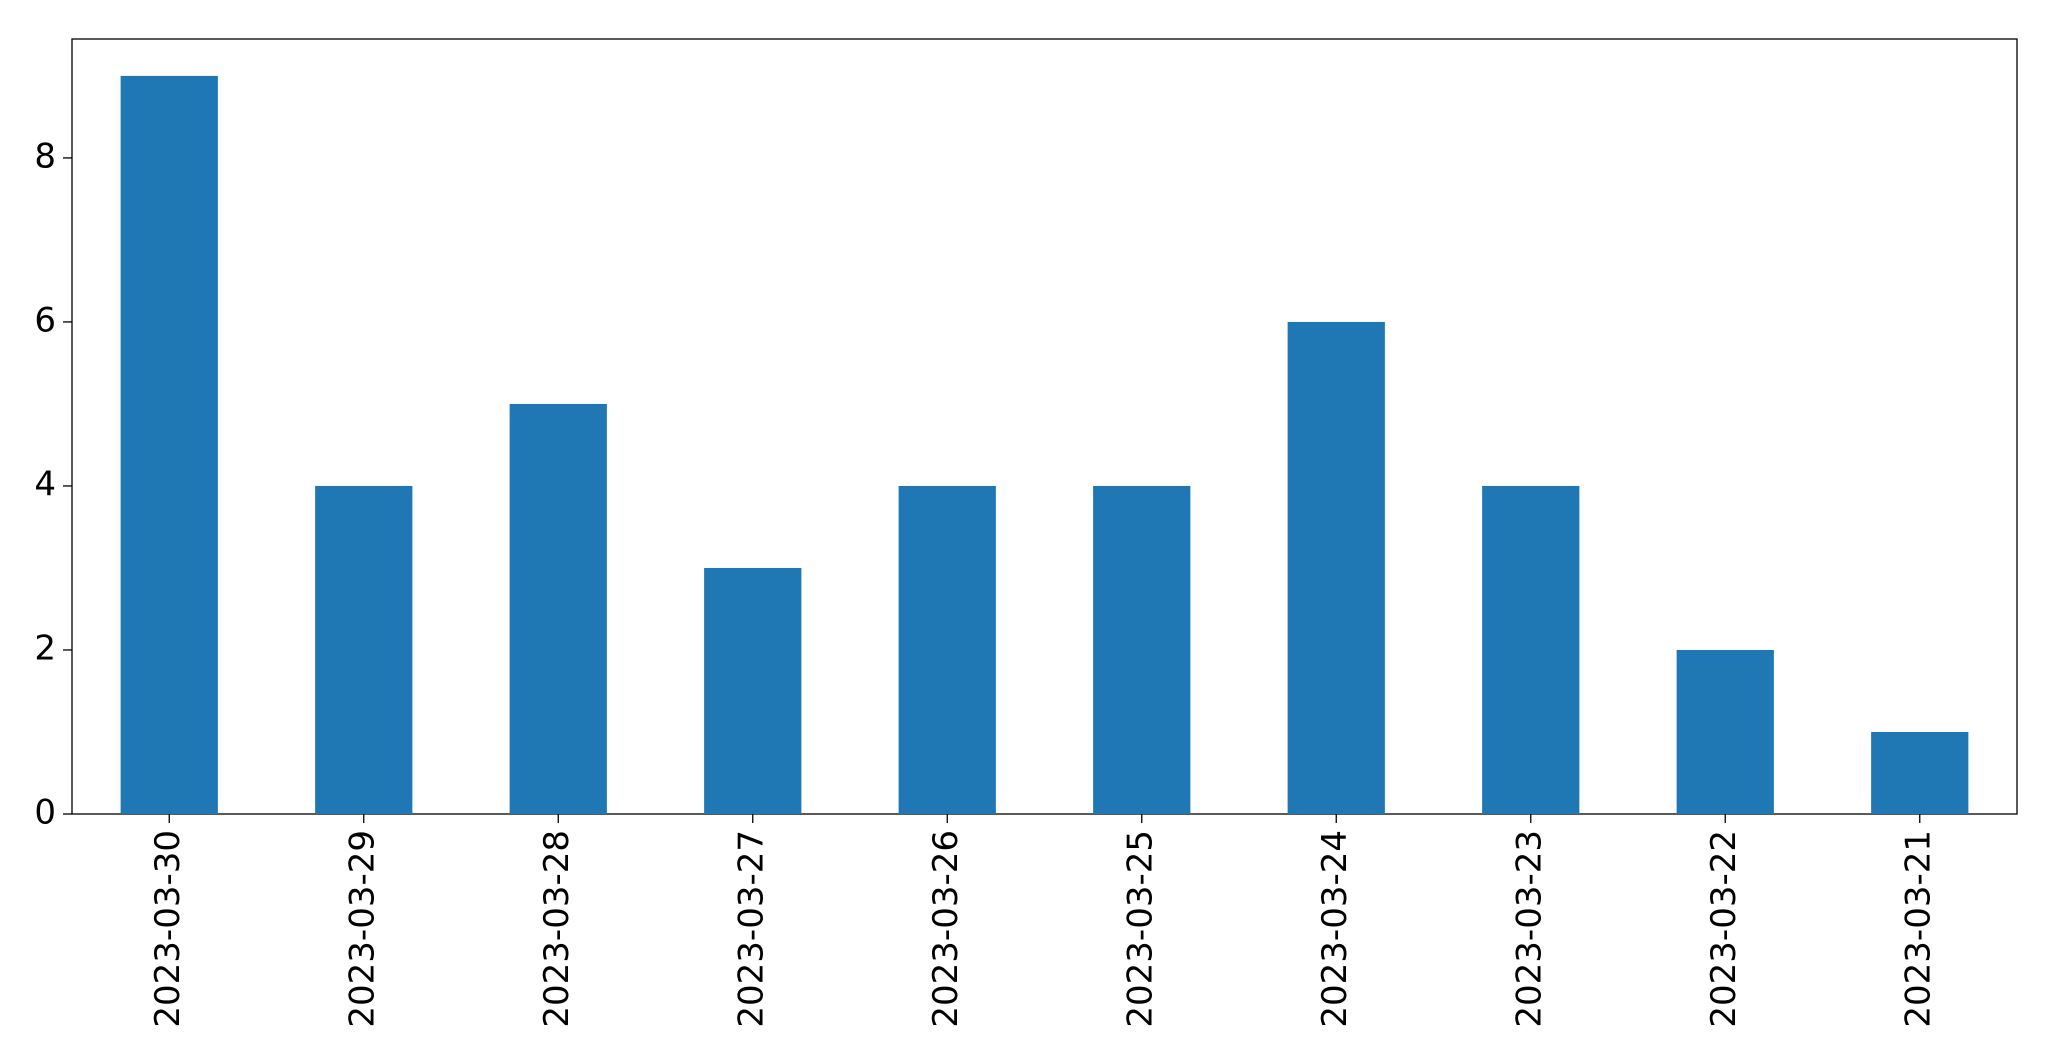  What do you see at coordinates (45, 484) in the screenshot?
I see `y-tick-label: 4` at bounding box center [45, 484].